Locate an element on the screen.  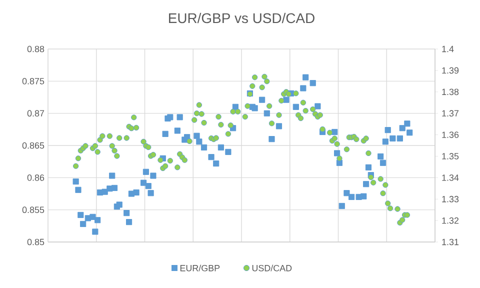
y2-tick-label: 1.38 is located at coordinates (450, 92).